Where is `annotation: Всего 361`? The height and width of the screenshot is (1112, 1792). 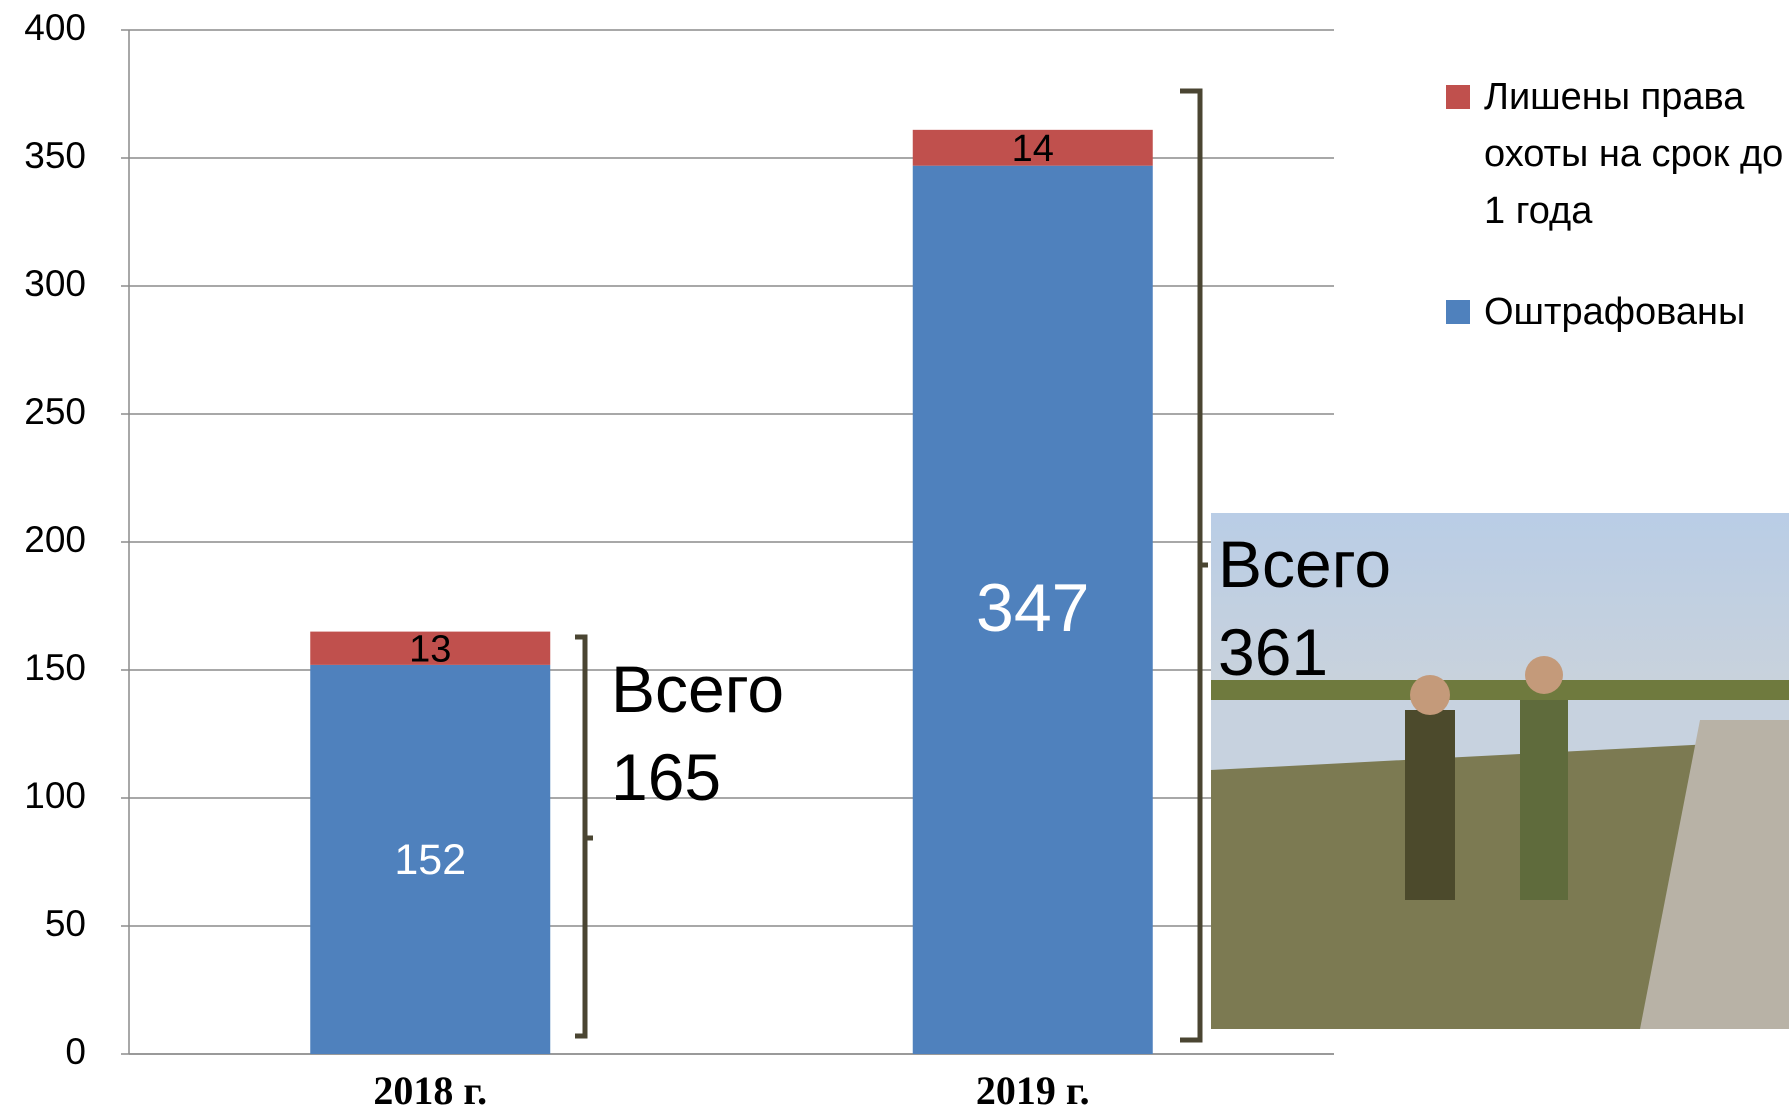
annotation: Всего 361 is located at coordinates (1305, 608).